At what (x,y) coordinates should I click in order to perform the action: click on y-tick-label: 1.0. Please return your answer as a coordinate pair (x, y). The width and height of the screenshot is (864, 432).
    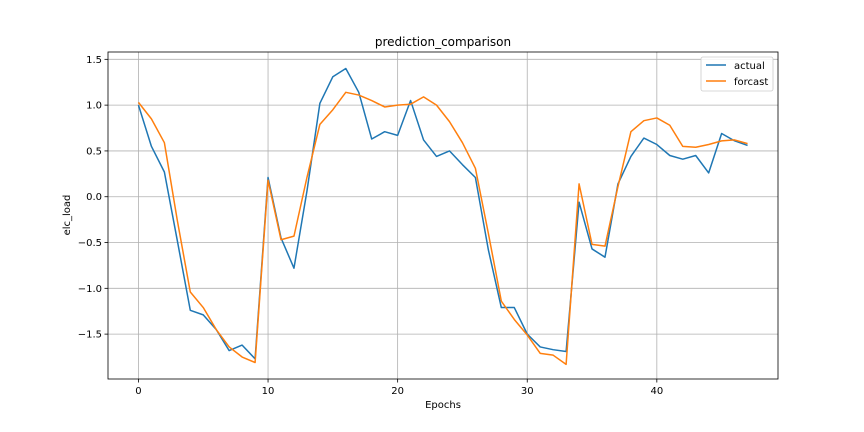
    Looking at the image, I should click on (94, 106).